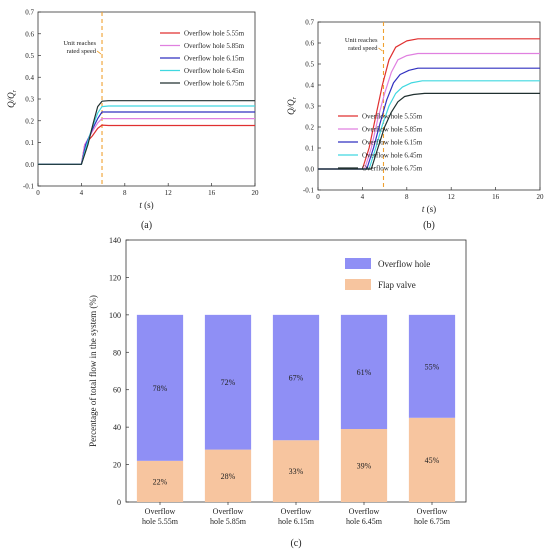 This screenshot has width=550, height=550. I want to click on bar-label-overflow: 67%, so click(296, 378).